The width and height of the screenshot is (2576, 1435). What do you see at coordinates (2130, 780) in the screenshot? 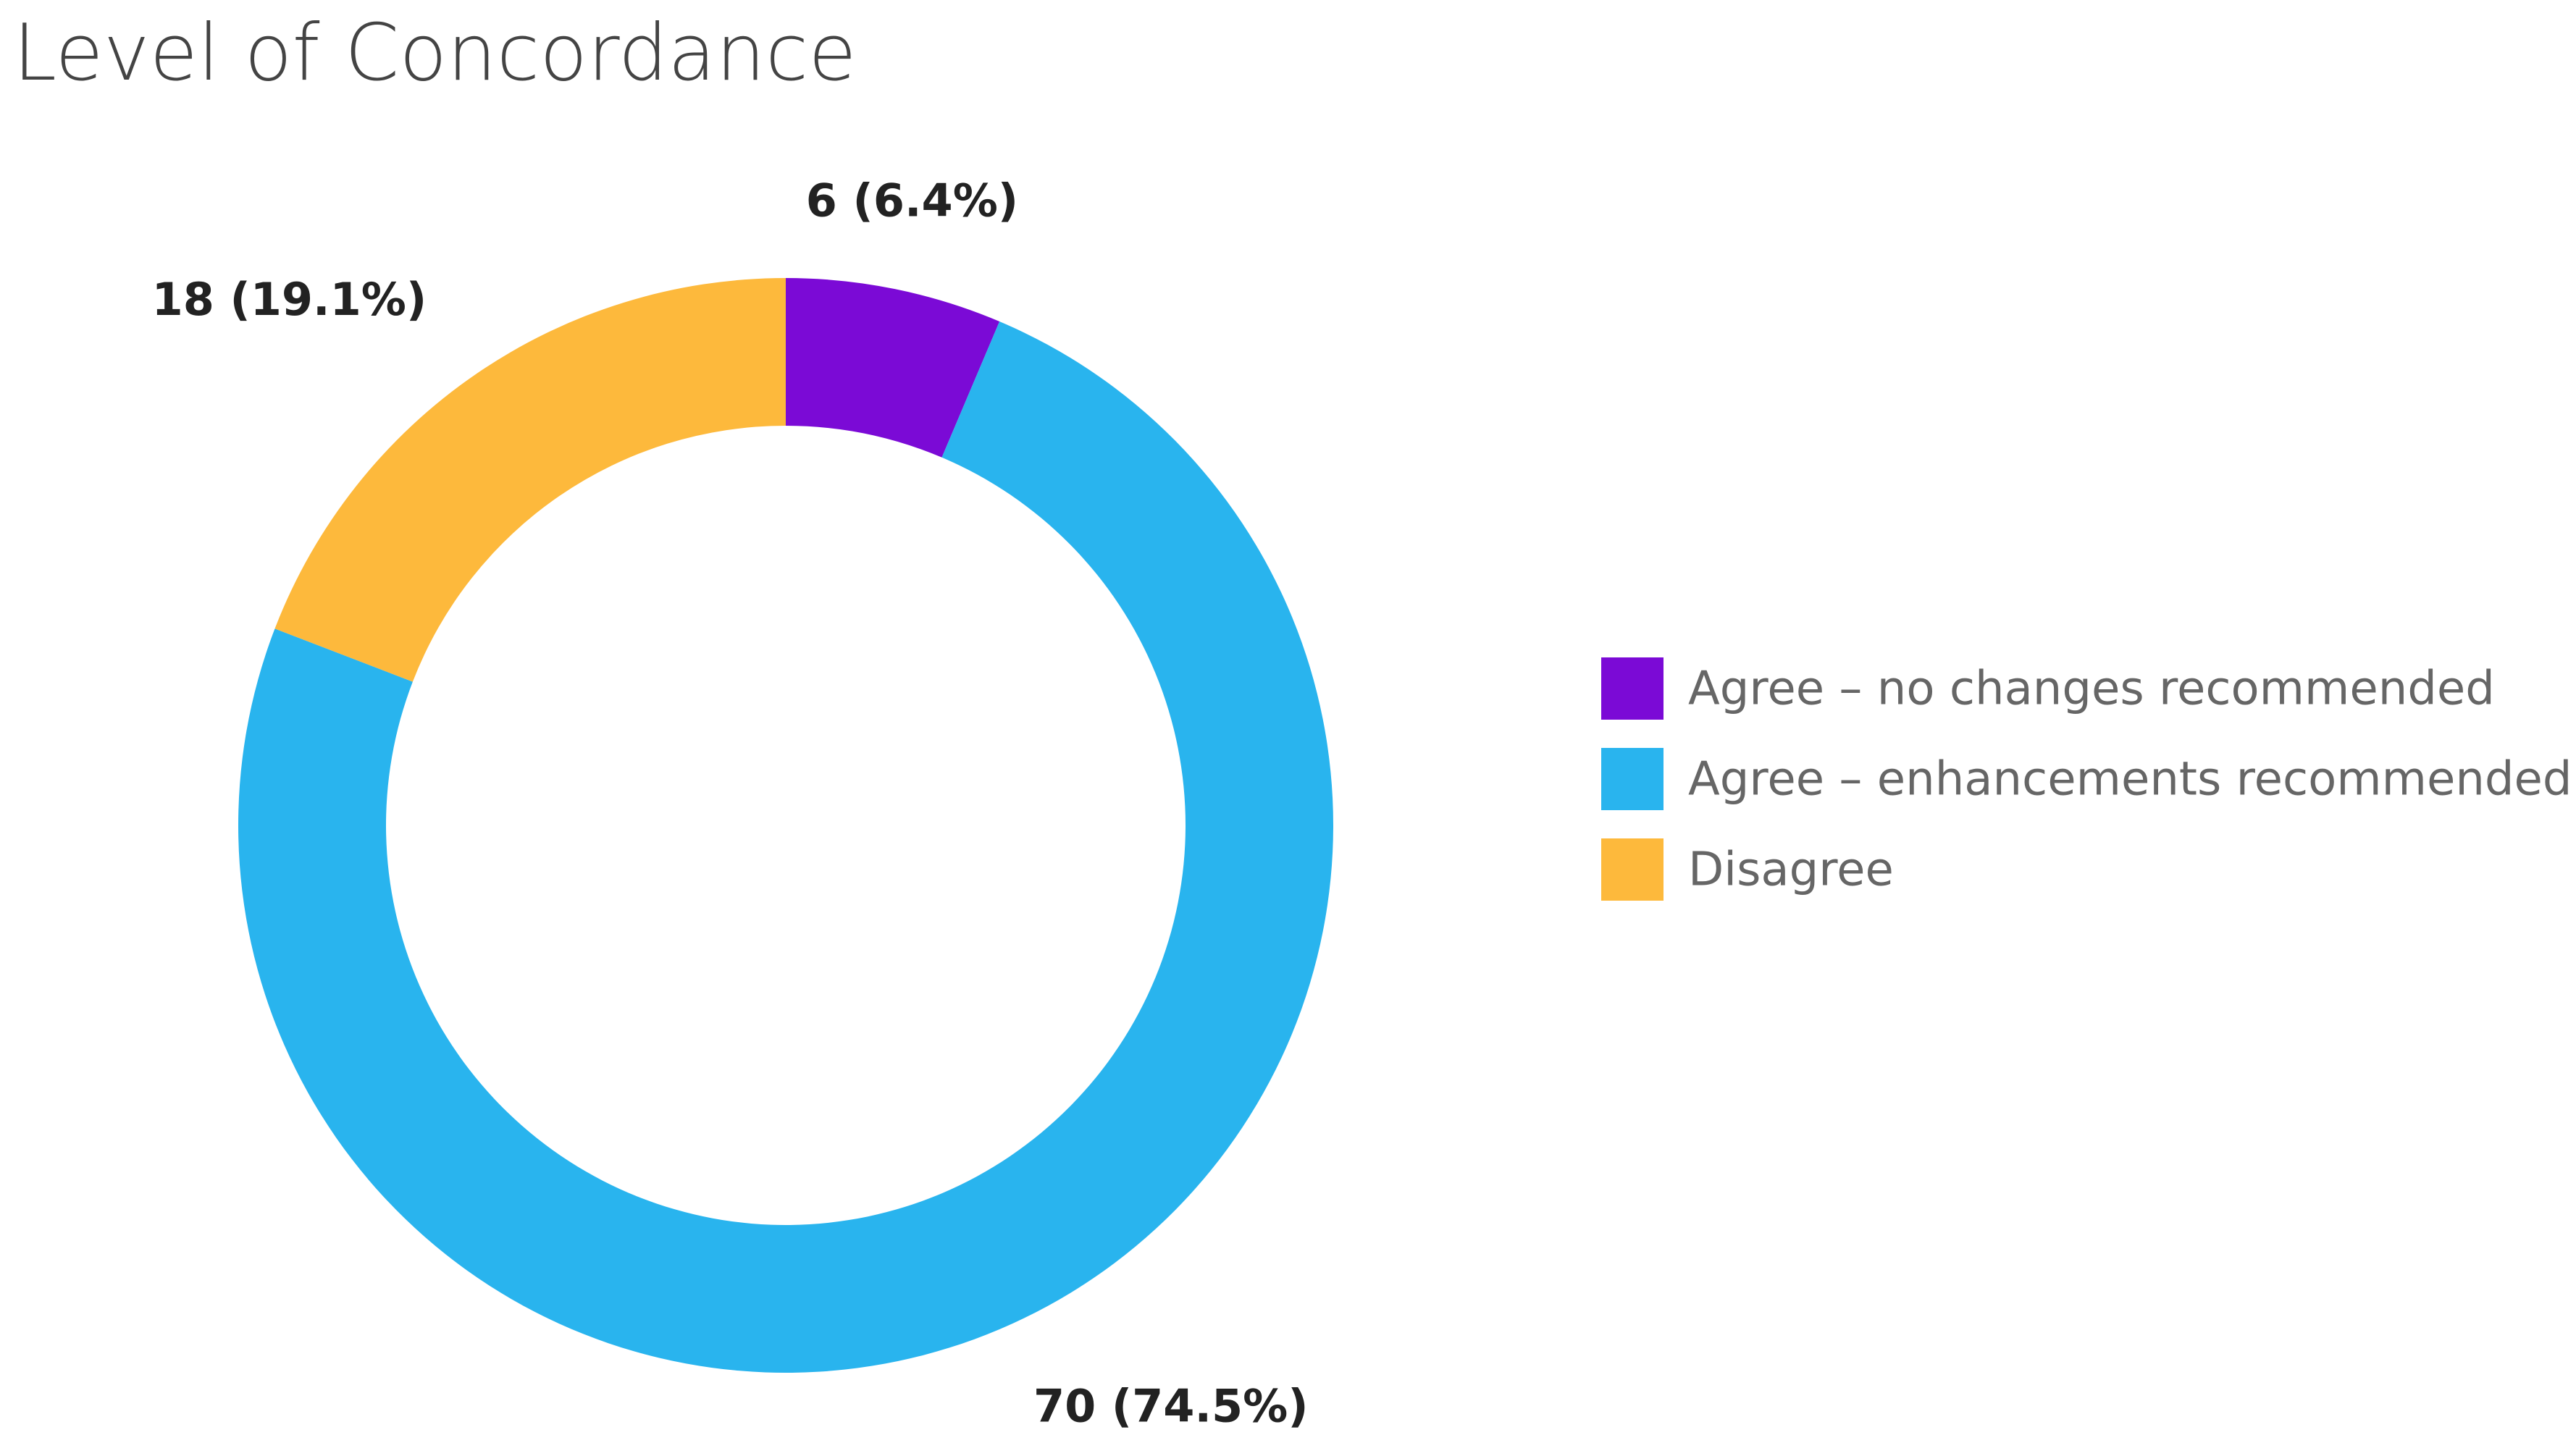
I see `legend-label: Agree – enhancements recommended` at bounding box center [2130, 780].